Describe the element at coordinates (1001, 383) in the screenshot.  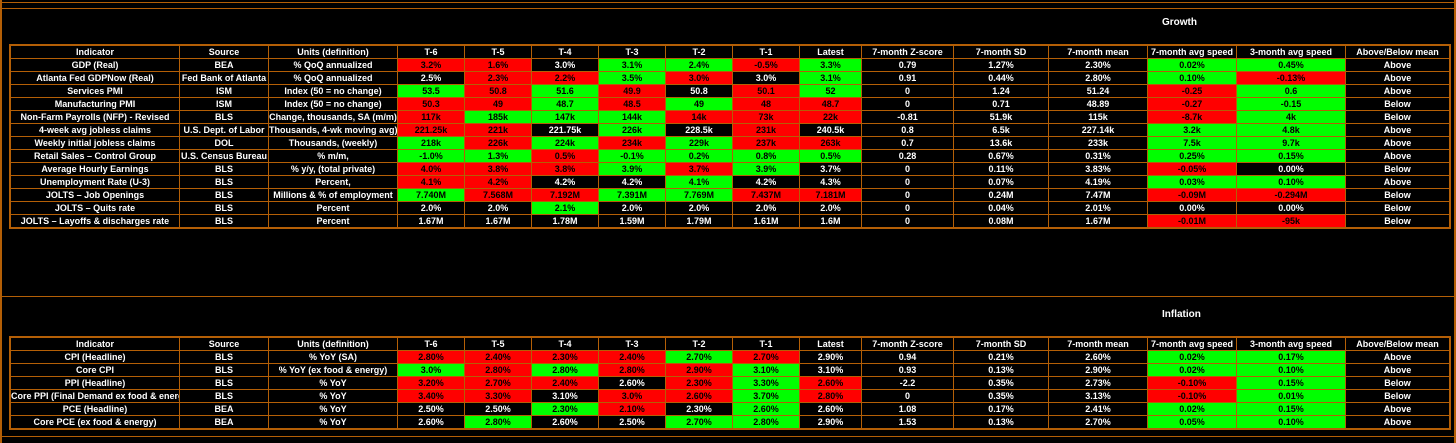
I see `value-cell: 0.35%` at that location.